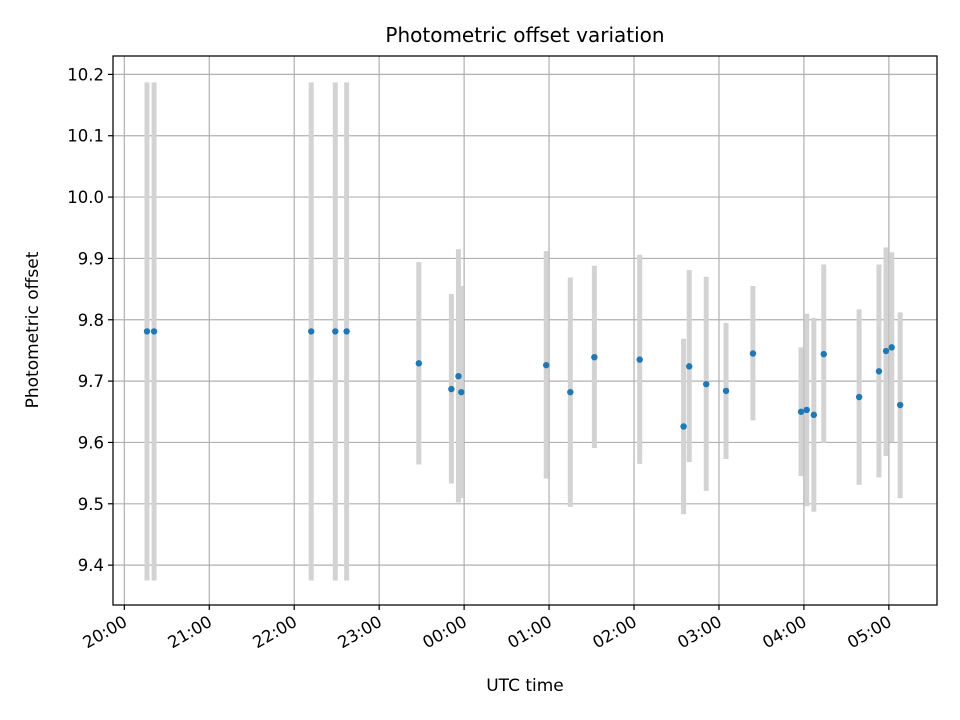 The height and width of the screenshot is (720, 960). What do you see at coordinates (523, 379) in the screenshot?
I see `data-points` at bounding box center [523, 379].